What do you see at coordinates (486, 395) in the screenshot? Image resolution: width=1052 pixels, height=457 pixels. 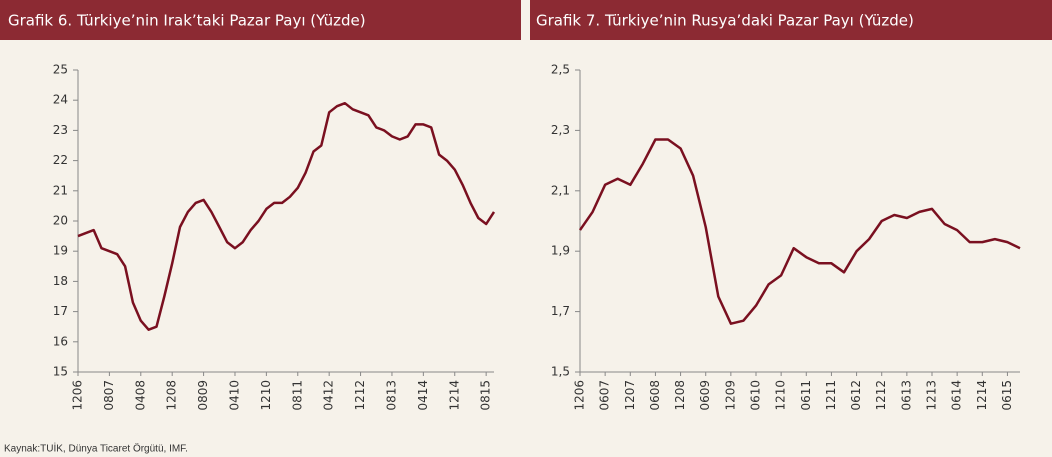 I see `x-tick-label: 0815` at bounding box center [486, 395].